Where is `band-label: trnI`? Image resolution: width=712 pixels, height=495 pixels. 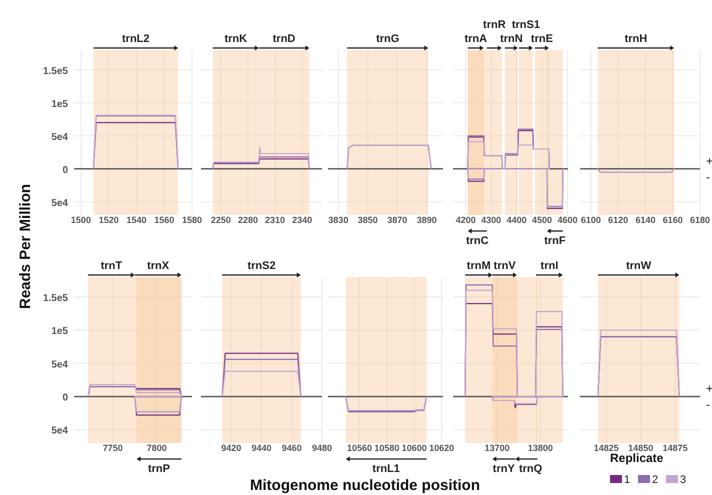 band-label: trnI is located at coordinates (549, 266).